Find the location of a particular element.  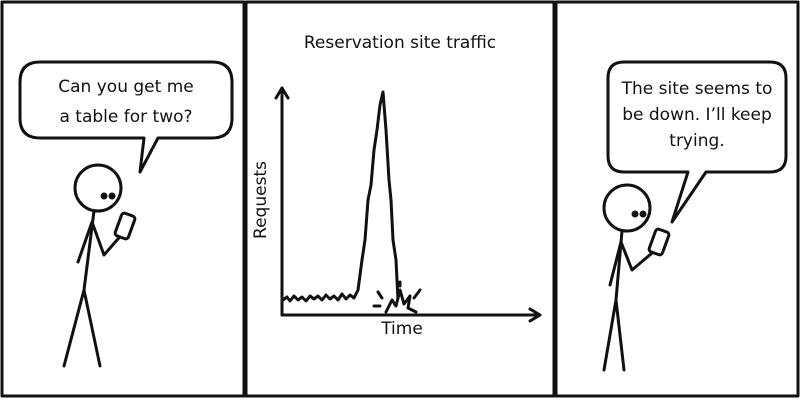

crash-burst is located at coordinates (397, 297).